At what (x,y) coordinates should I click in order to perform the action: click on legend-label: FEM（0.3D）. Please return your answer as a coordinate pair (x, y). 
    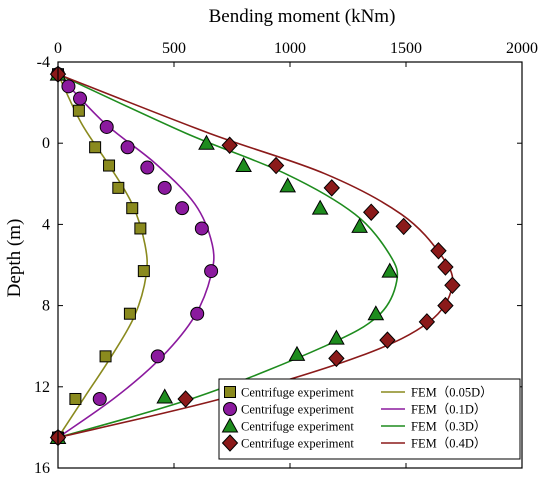
    Looking at the image, I should click on (448, 427).